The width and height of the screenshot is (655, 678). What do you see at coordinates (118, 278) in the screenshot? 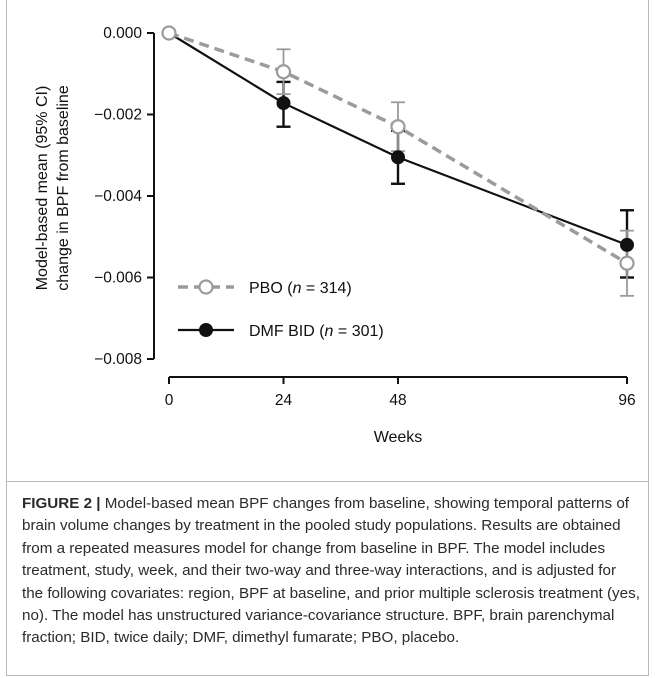
I see `y-tick-label: −0.006` at bounding box center [118, 278].